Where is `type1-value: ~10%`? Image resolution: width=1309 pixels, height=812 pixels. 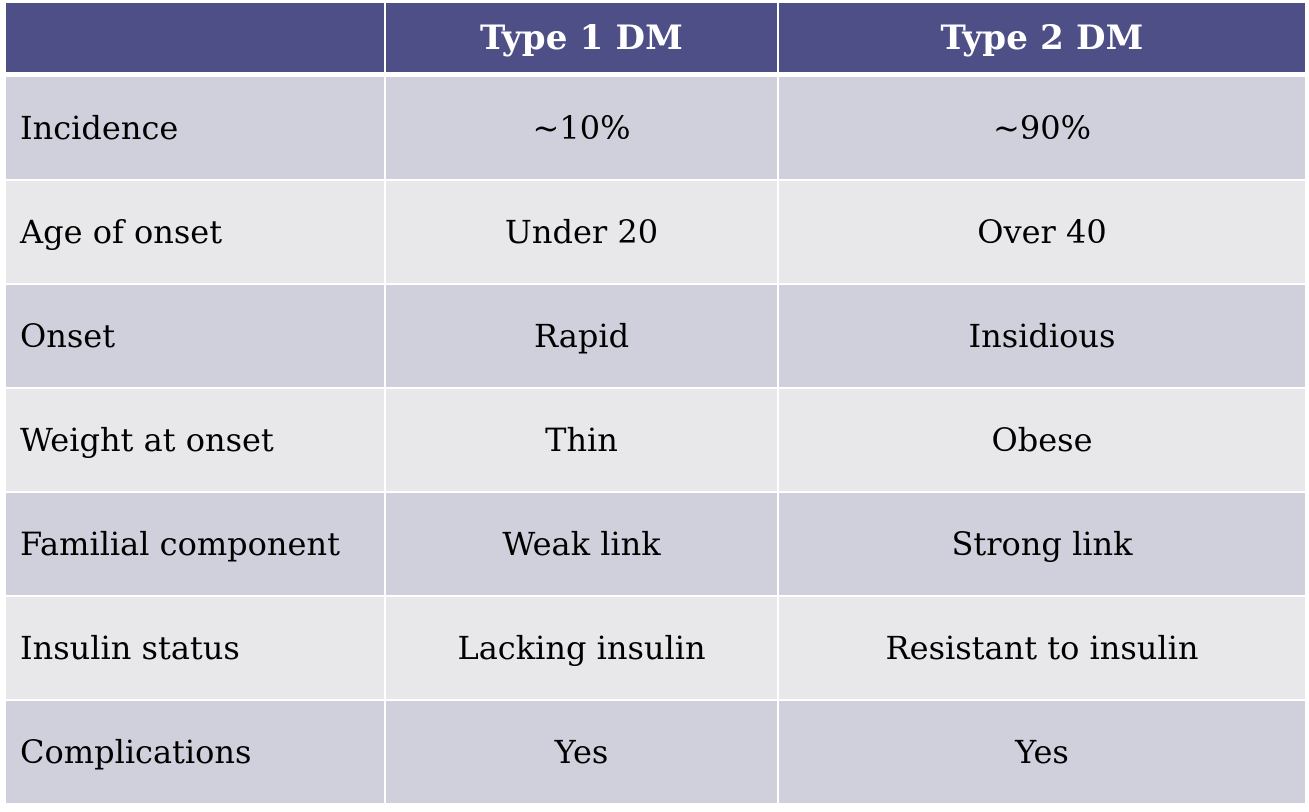
type1-value: ~10% is located at coordinates (582, 129).